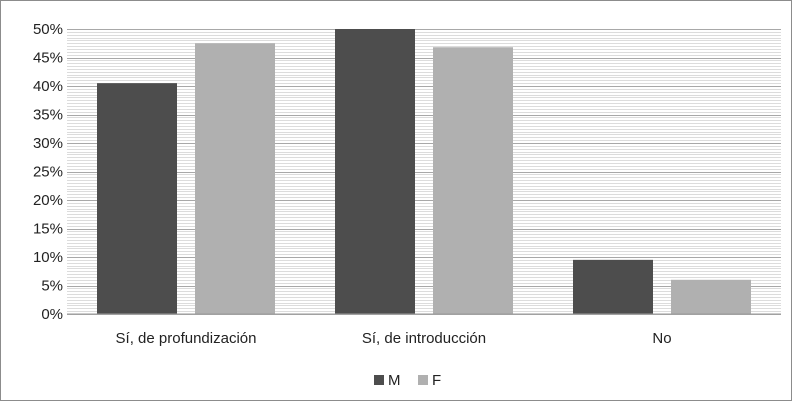 The width and height of the screenshot is (792, 401). I want to click on x-tick-label: Sí, de introducción, so click(424, 338).